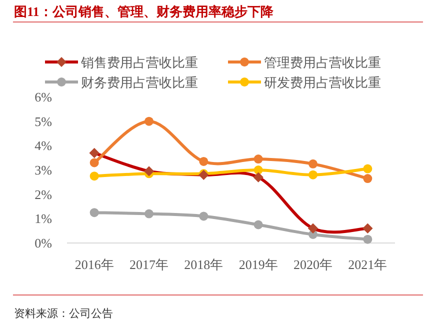 This screenshot has width=431, height=325. What do you see at coordinates (63, 313) in the screenshot?
I see `text: 资料来源：公司公告` at bounding box center [63, 313].